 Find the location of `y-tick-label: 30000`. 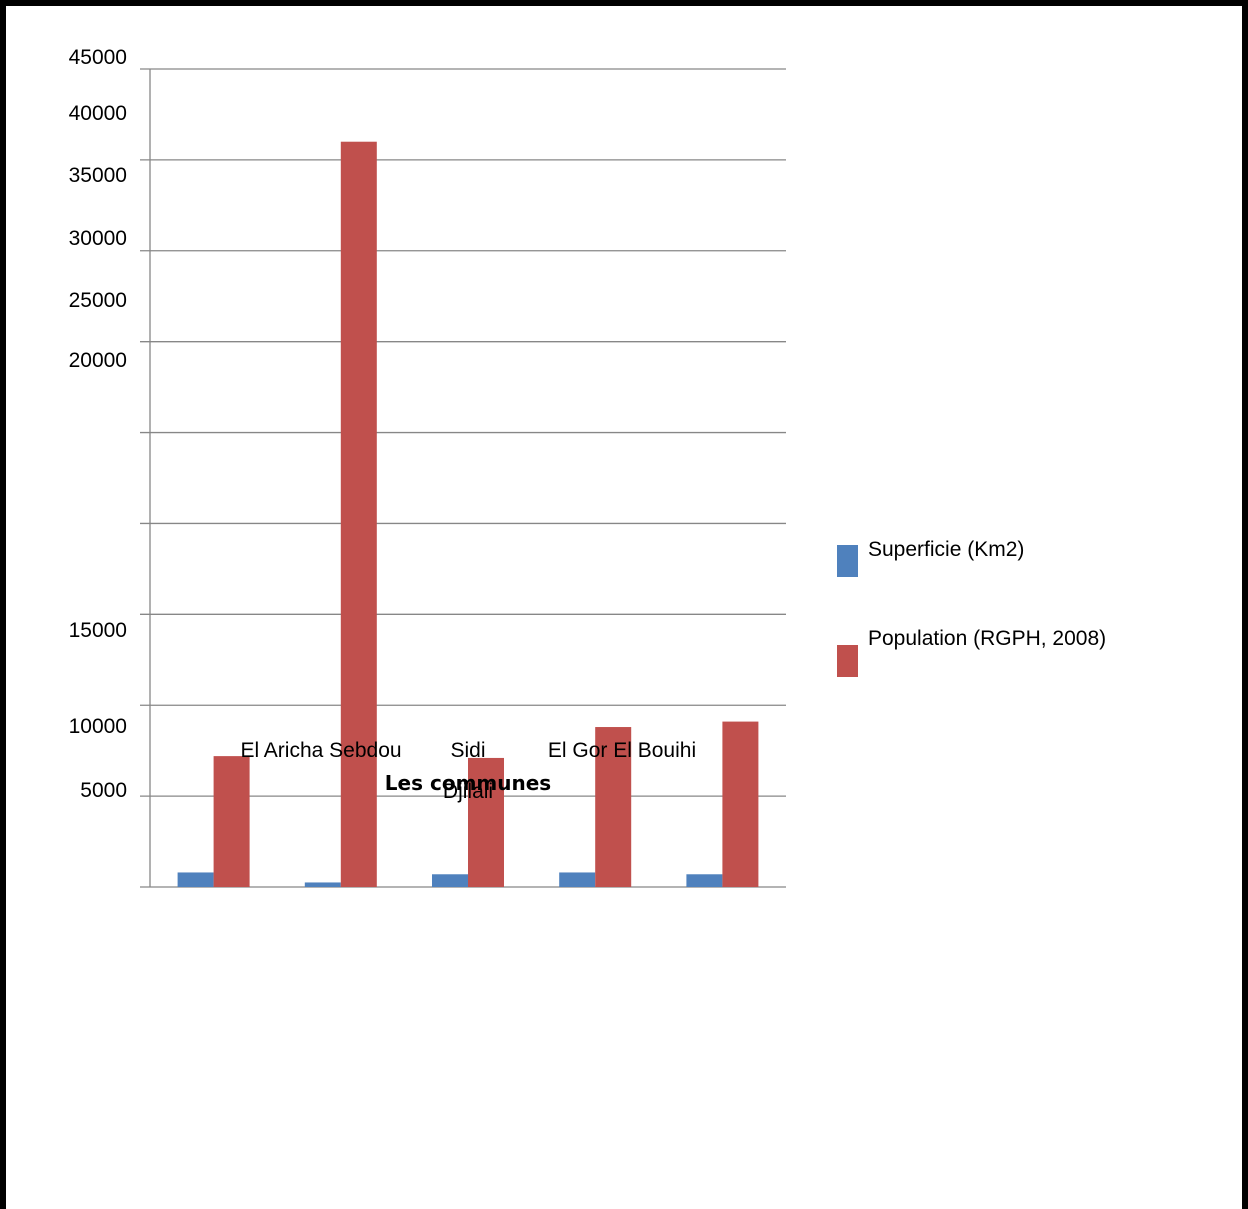

y-tick-label: 30000 is located at coordinates (98, 238).